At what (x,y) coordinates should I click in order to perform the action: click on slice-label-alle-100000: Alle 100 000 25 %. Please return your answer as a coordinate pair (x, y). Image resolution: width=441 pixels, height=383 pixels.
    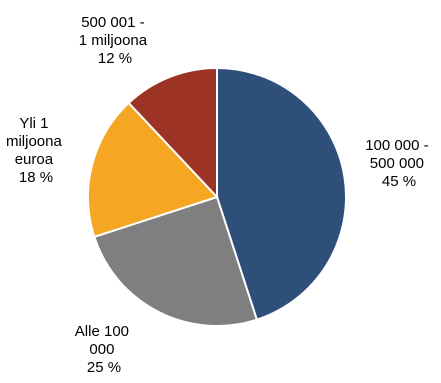
    Looking at the image, I should click on (104, 349).